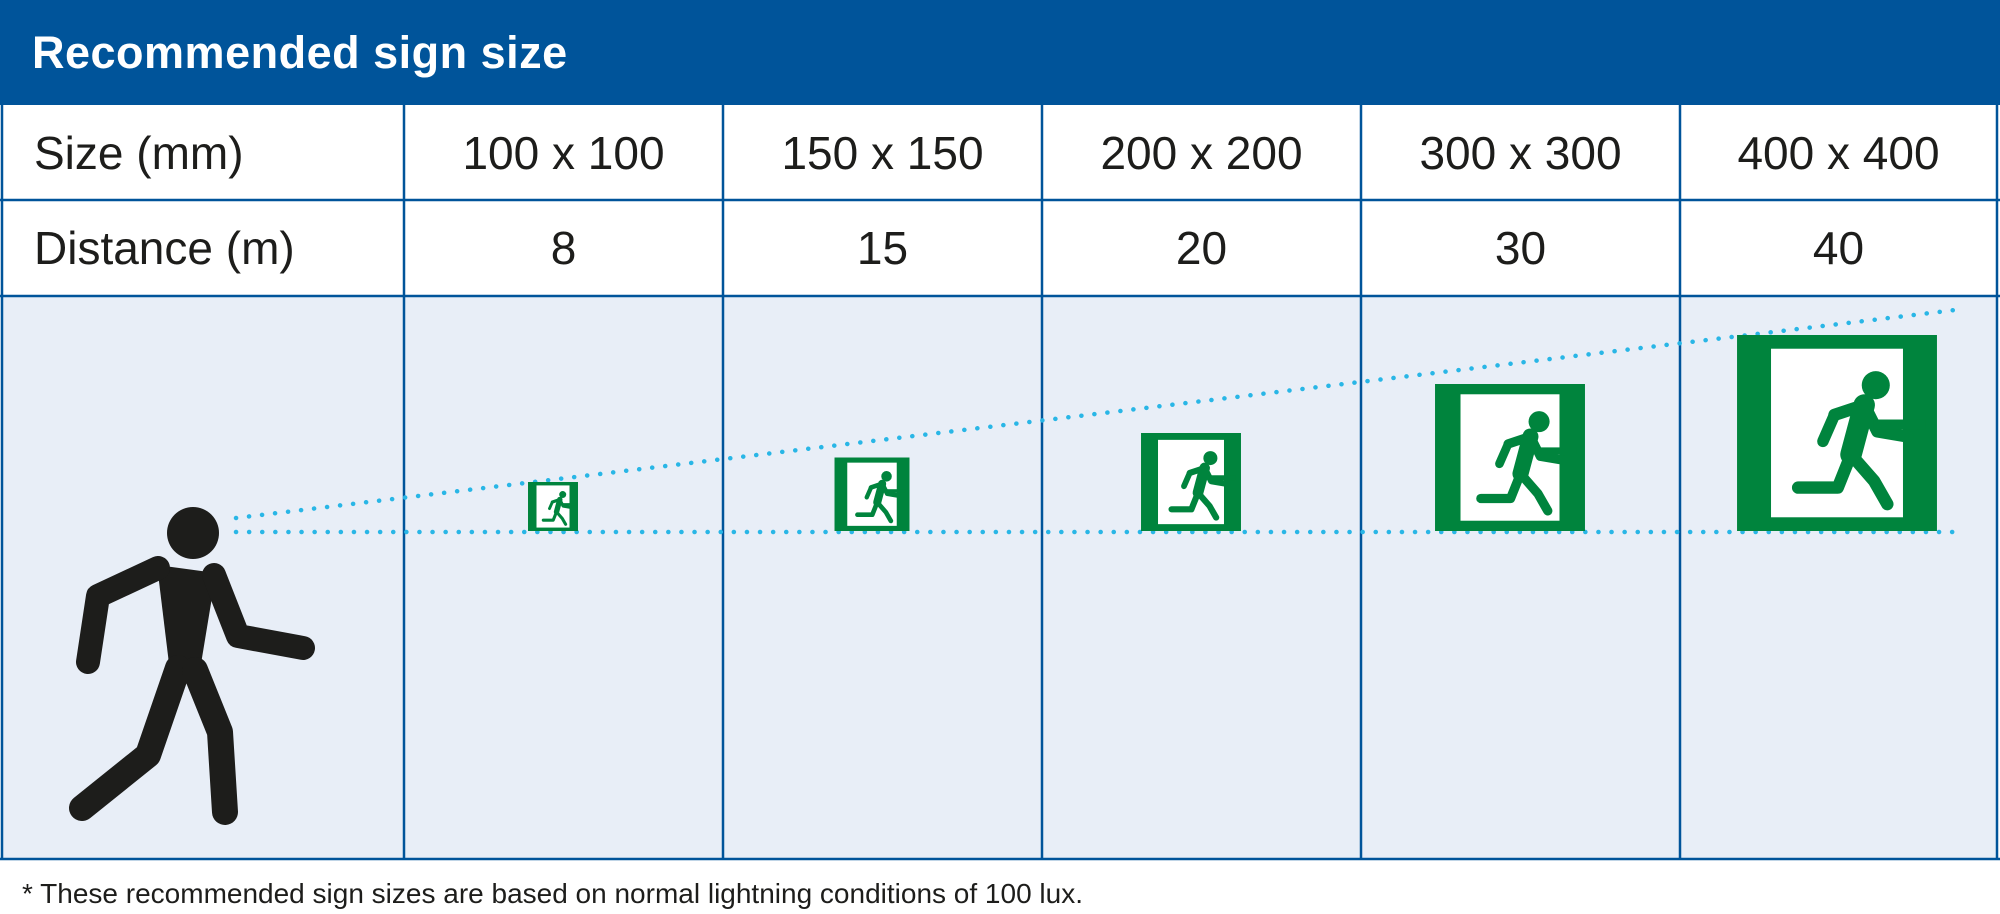 This screenshot has width=2000, height=914. What do you see at coordinates (164, 248) in the screenshot?
I see `row-label: Distance (m)` at bounding box center [164, 248].